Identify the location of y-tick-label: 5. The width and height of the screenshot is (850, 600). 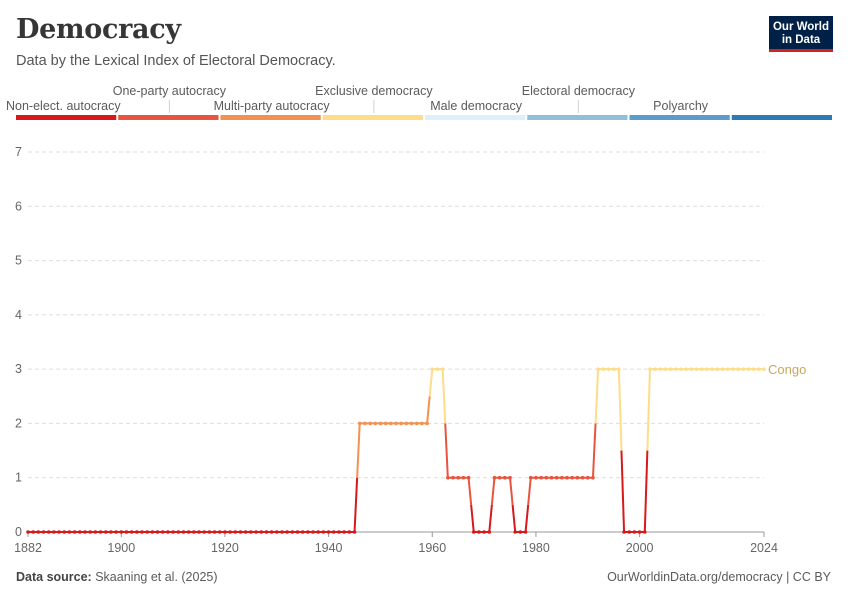
(18, 261).